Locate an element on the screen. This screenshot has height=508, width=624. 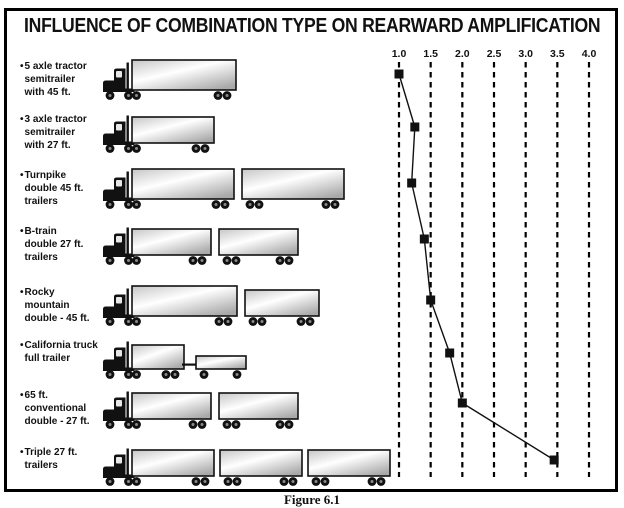
combination-label-text: California truck full trailer is located at coordinates (61, 352).